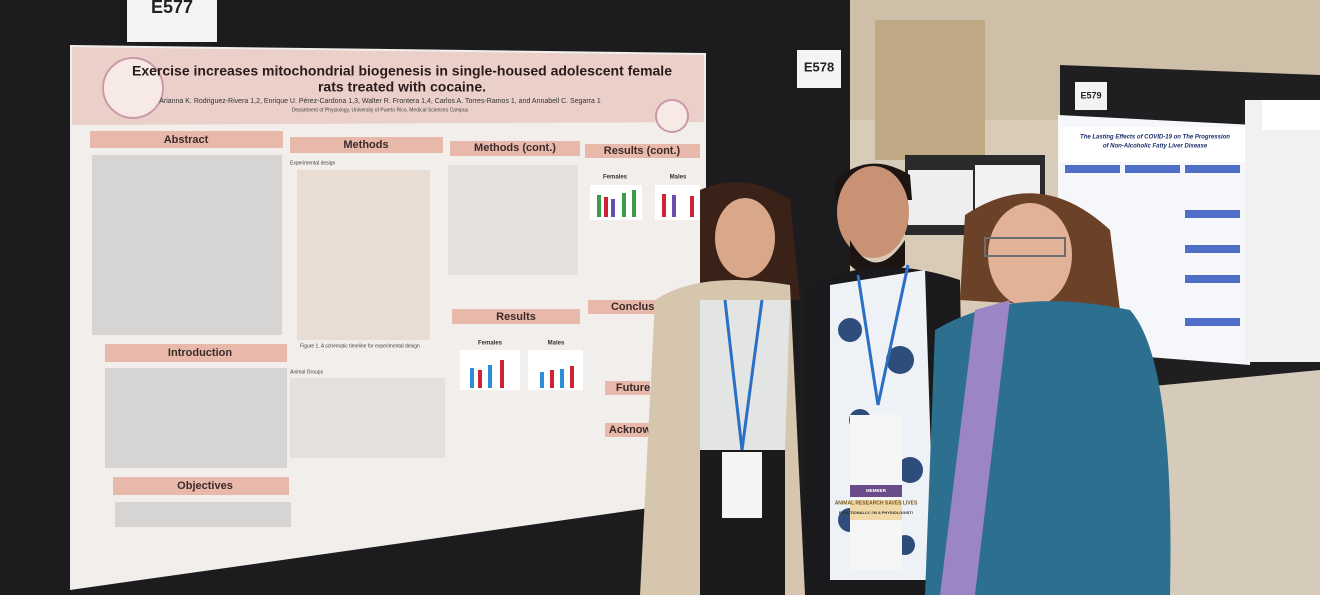 The height and width of the screenshot is (595, 1320). What do you see at coordinates (191, 341) in the screenshot?
I see `body-text` at bounding box center [191, 341].